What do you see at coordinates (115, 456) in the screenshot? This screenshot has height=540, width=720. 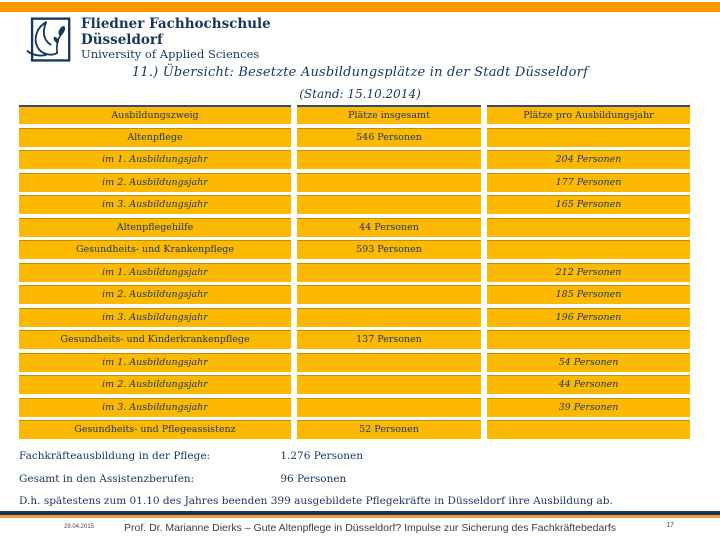 I see `summary-label: Fachkräfteausbildung in der Pflege:` at bounding box center [115, 456].